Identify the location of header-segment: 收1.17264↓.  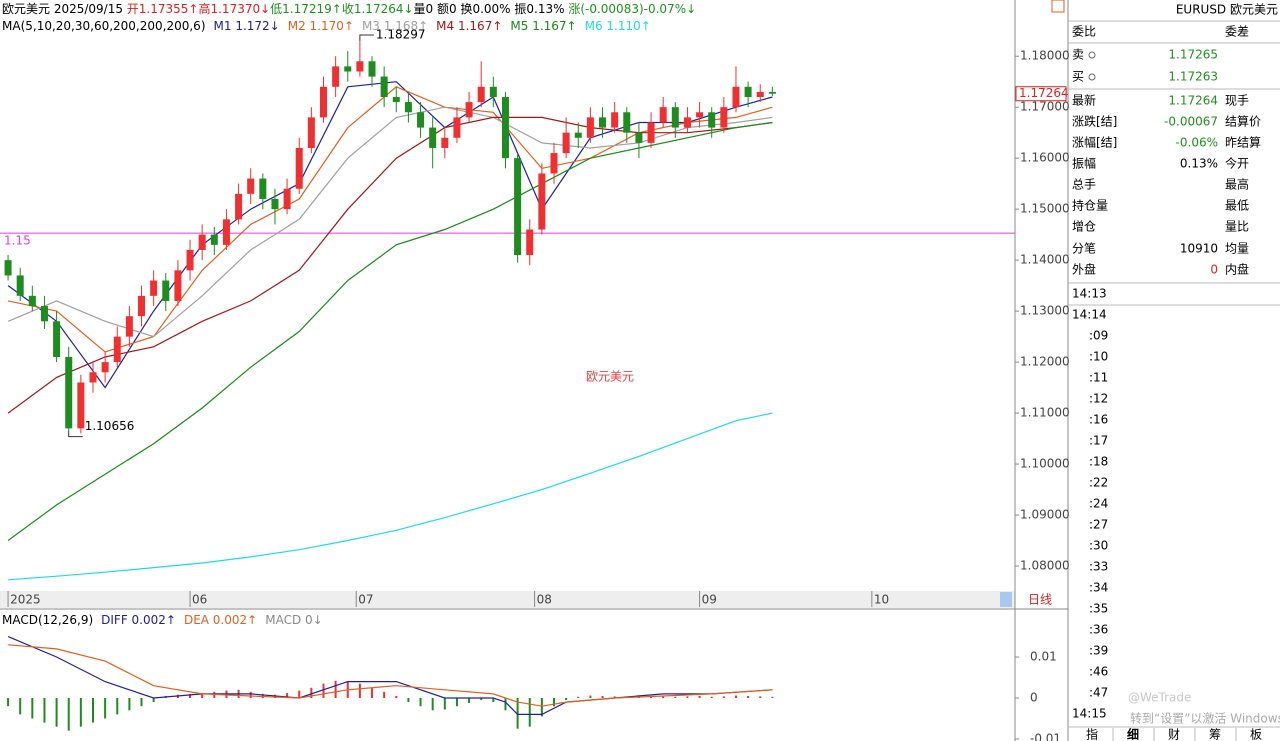
(378, 9).